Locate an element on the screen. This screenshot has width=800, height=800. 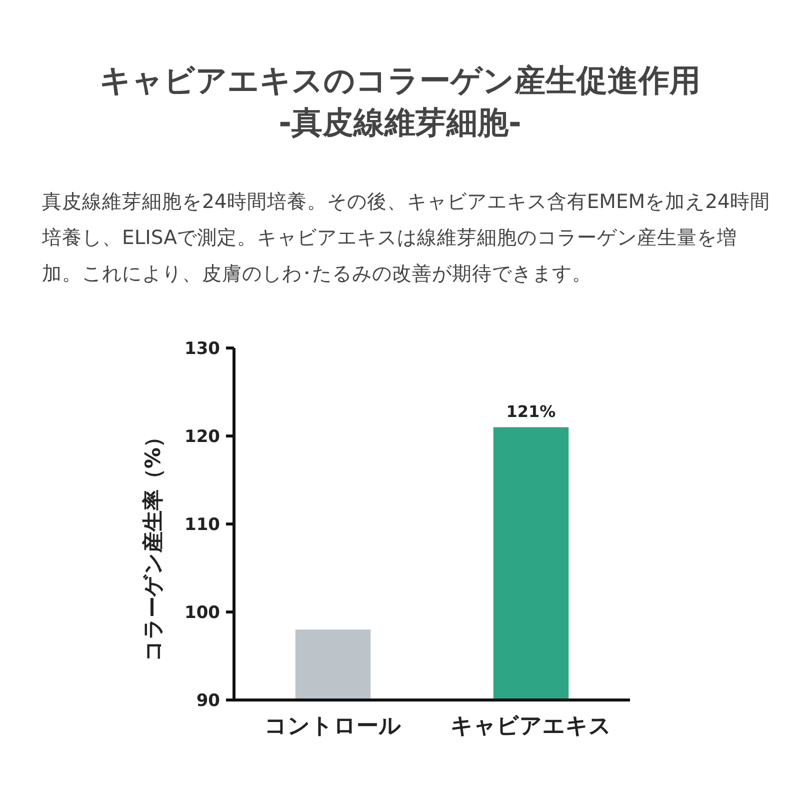
y-tick-label: 110 is located at coordinates (202, 525).